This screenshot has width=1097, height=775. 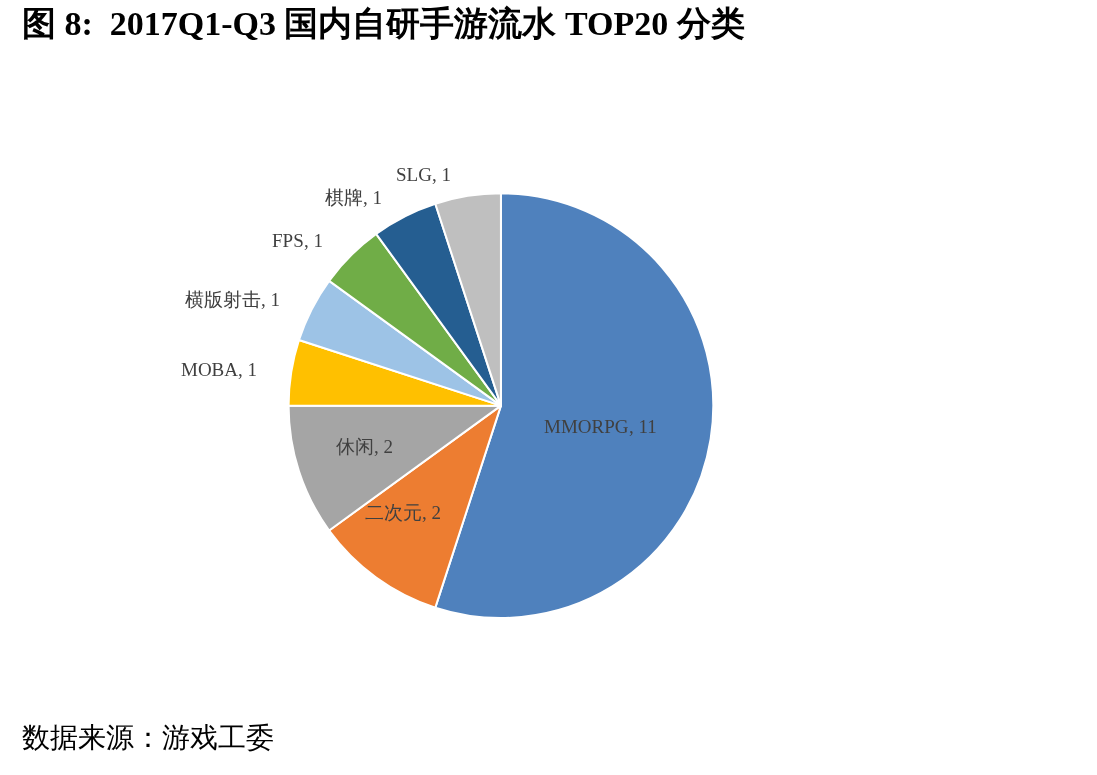 What do you see at coordinates (148, 737) in the screenshot?
I see `source-note: 数据来源：游戏工委` at bounding box center [148, 737].